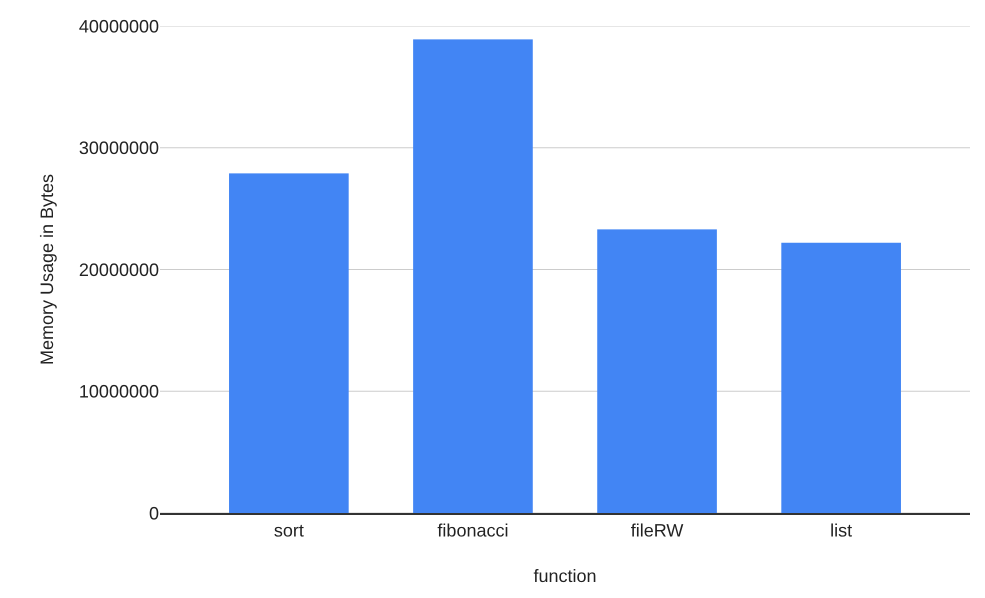  Describe the element at coordinates (47, 270) in the screenshot. I see `y-axis-title: Memory Usage in Bytes` at that location.